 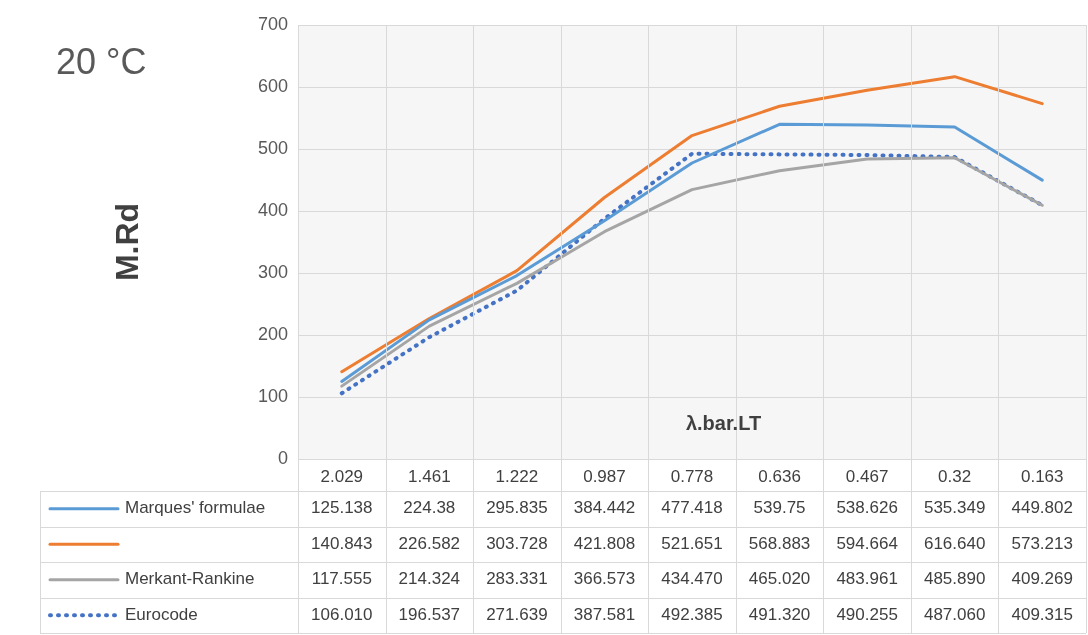 I want to click on data-label: 490.255, so click(x=867, y=614).